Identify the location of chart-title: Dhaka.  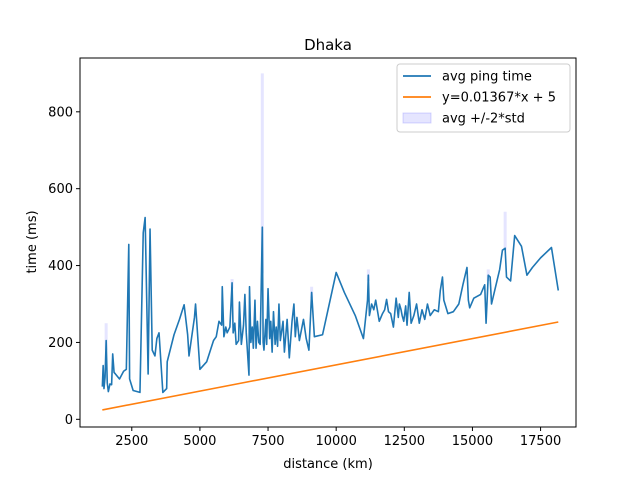
(328, 45).